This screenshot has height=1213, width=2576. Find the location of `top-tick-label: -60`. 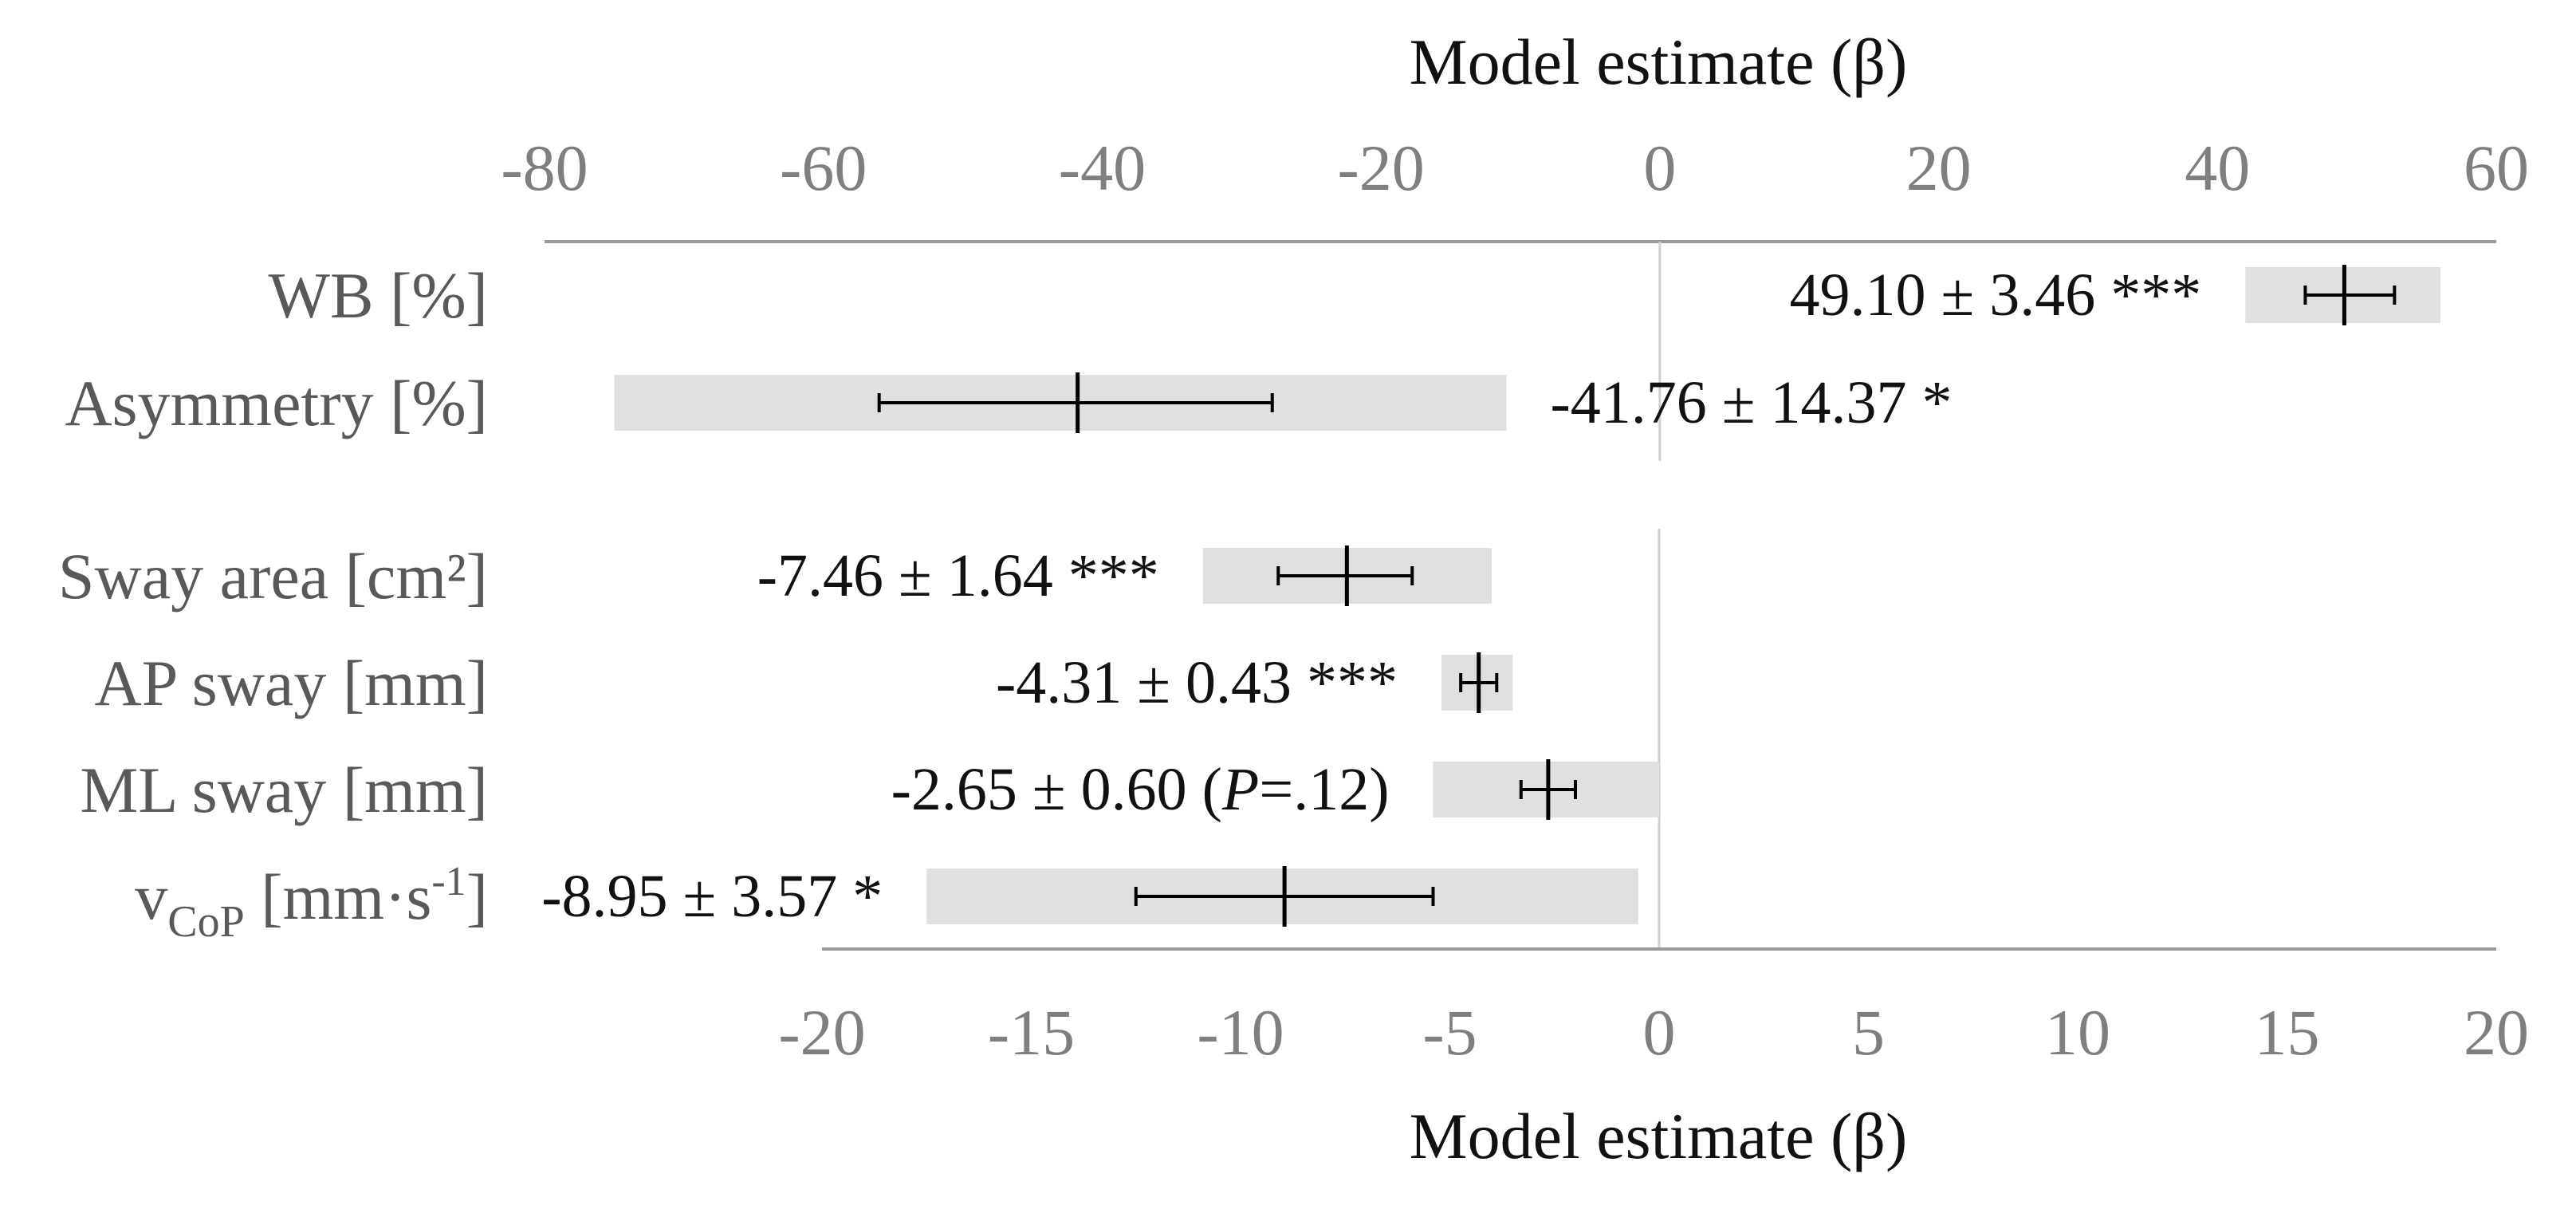

top-tick-label: -60 is located at coordinates (824, 168).